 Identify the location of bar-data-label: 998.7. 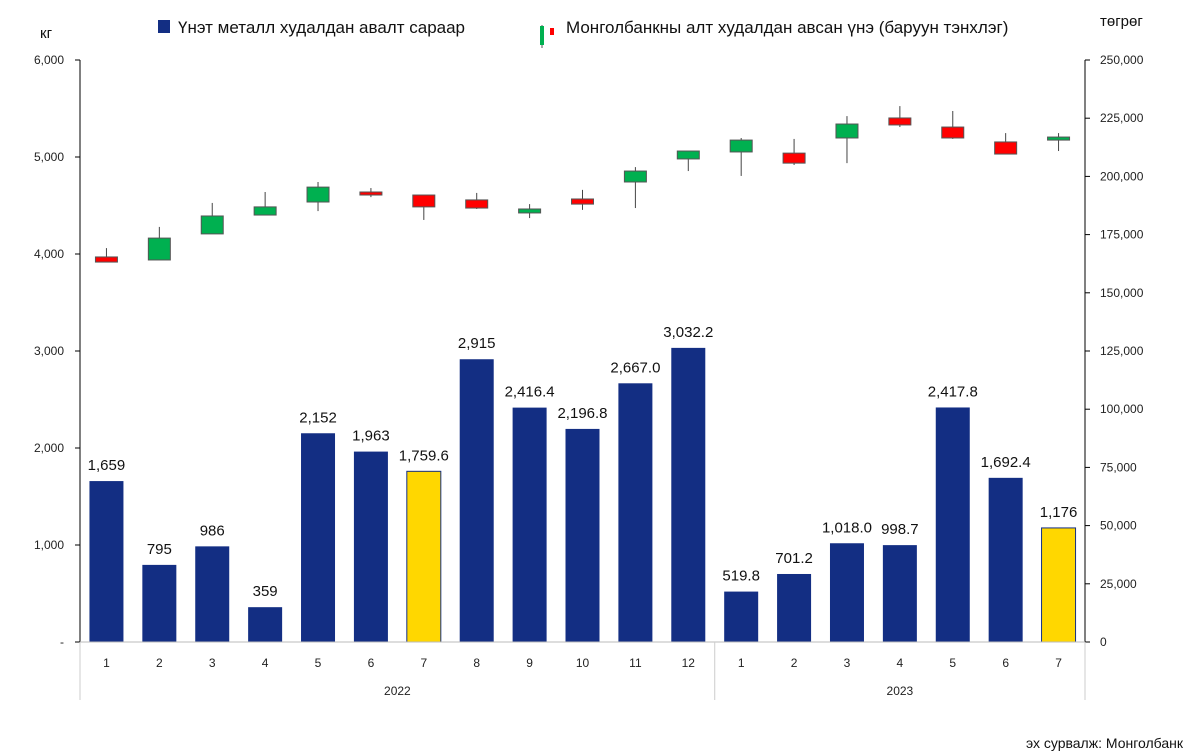
(900, 529).